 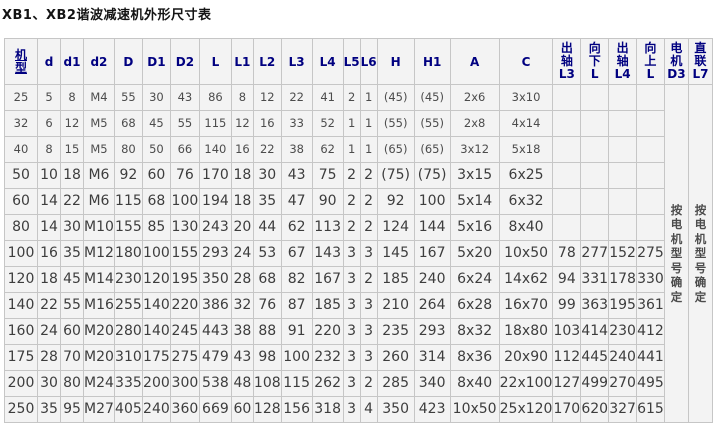 I want to click on column-header-line: 型, so click(x=20, y=67).